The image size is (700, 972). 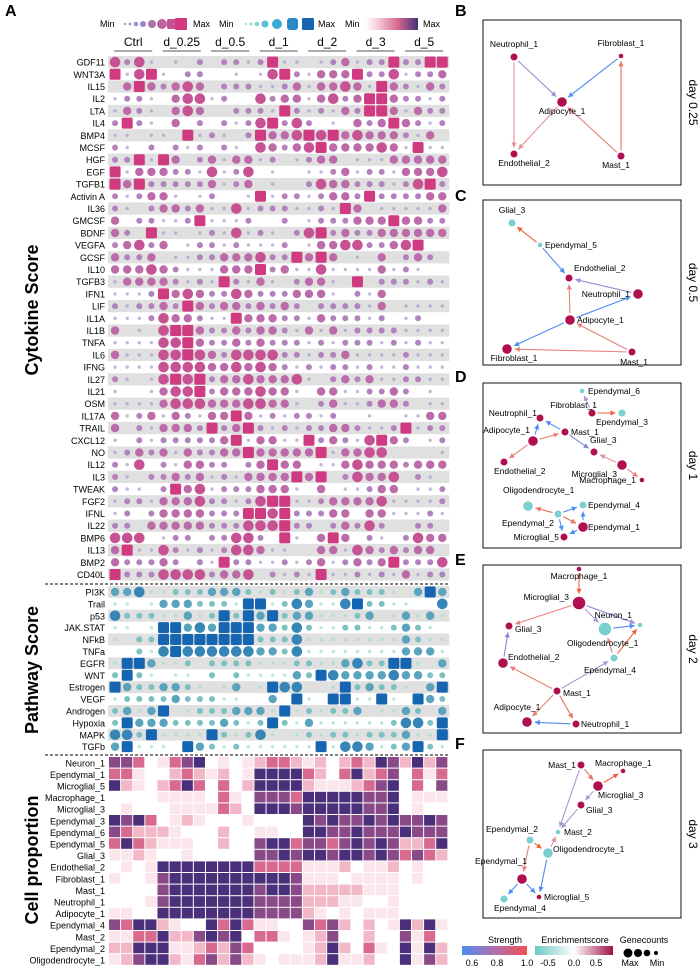 What do you see at coordinates (606, 294) in the screenshot?
I see `node-label: Neutrophil_1` at bounding box center [606, 294].